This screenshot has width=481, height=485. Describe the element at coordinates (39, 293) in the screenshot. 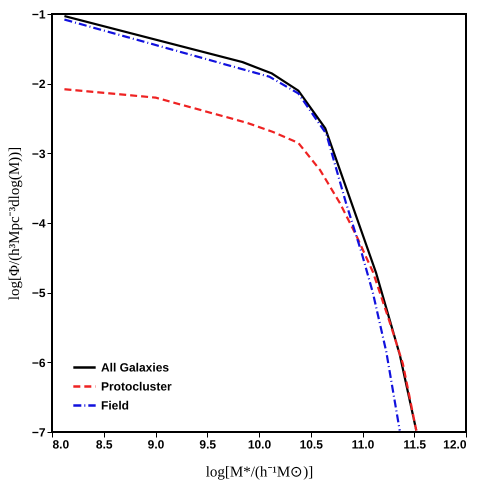

I see `y-tick-label: −5` at that location.